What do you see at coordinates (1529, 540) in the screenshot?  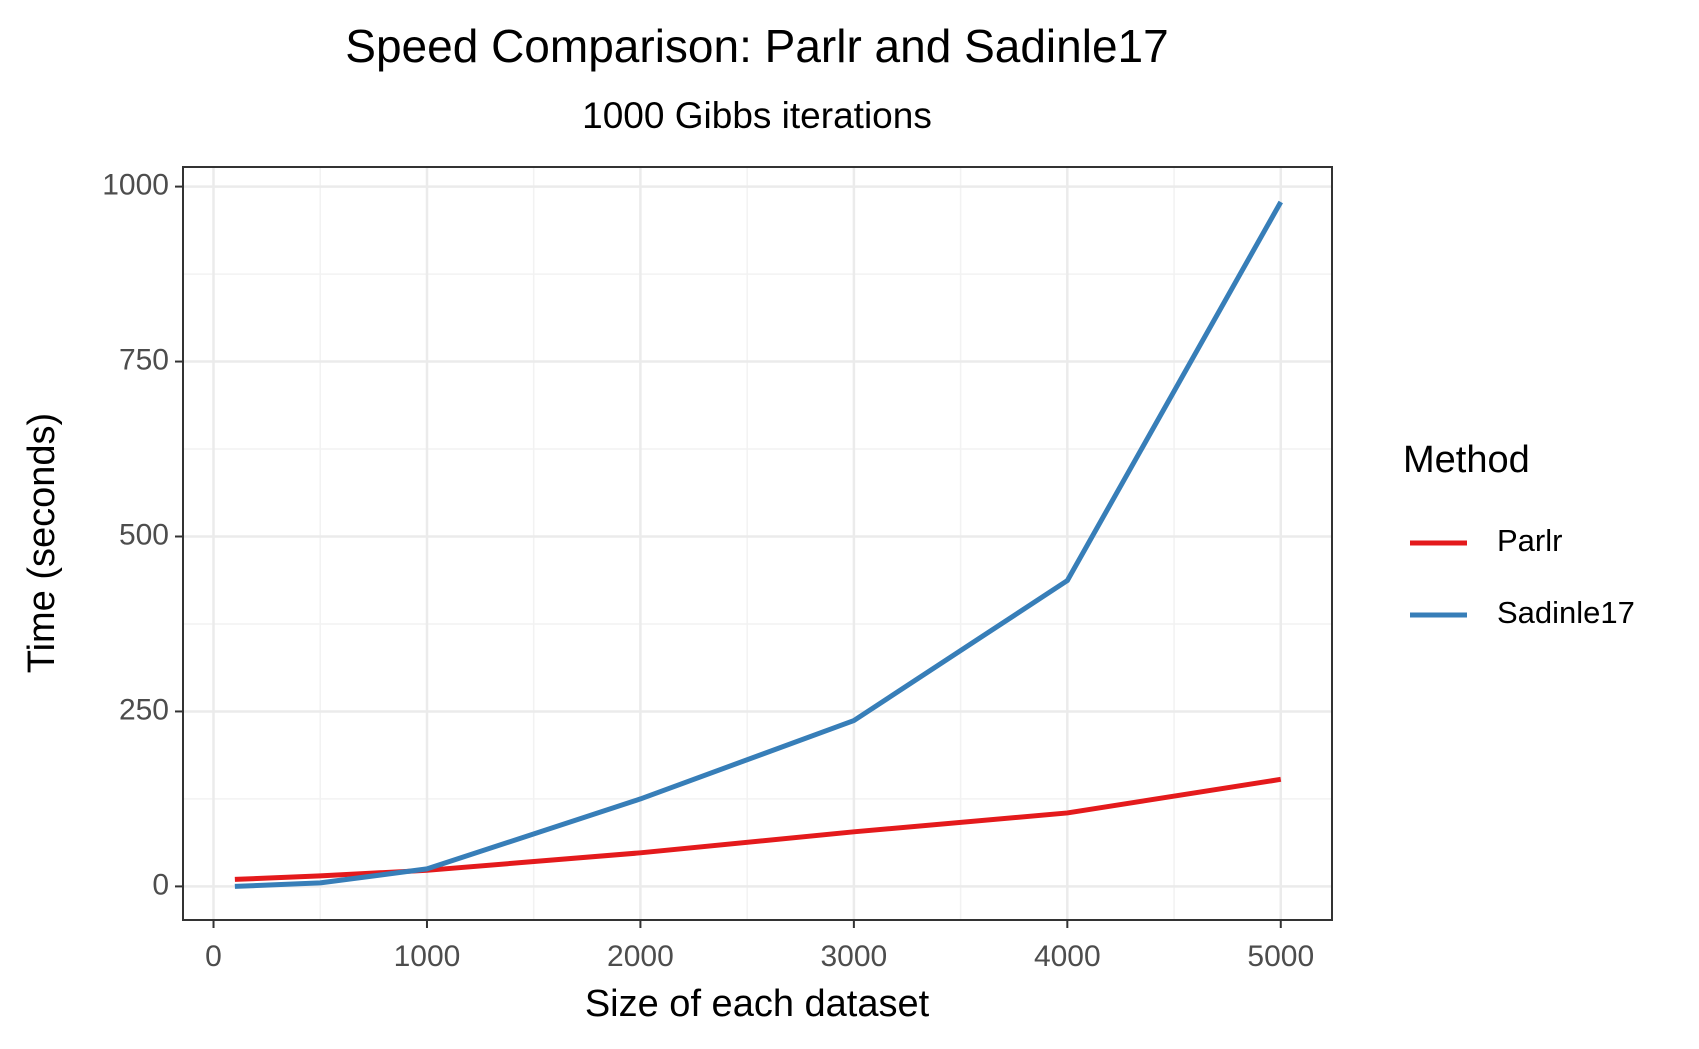 I see `legend-label: Parlr` at bounding box center [1529, 540].